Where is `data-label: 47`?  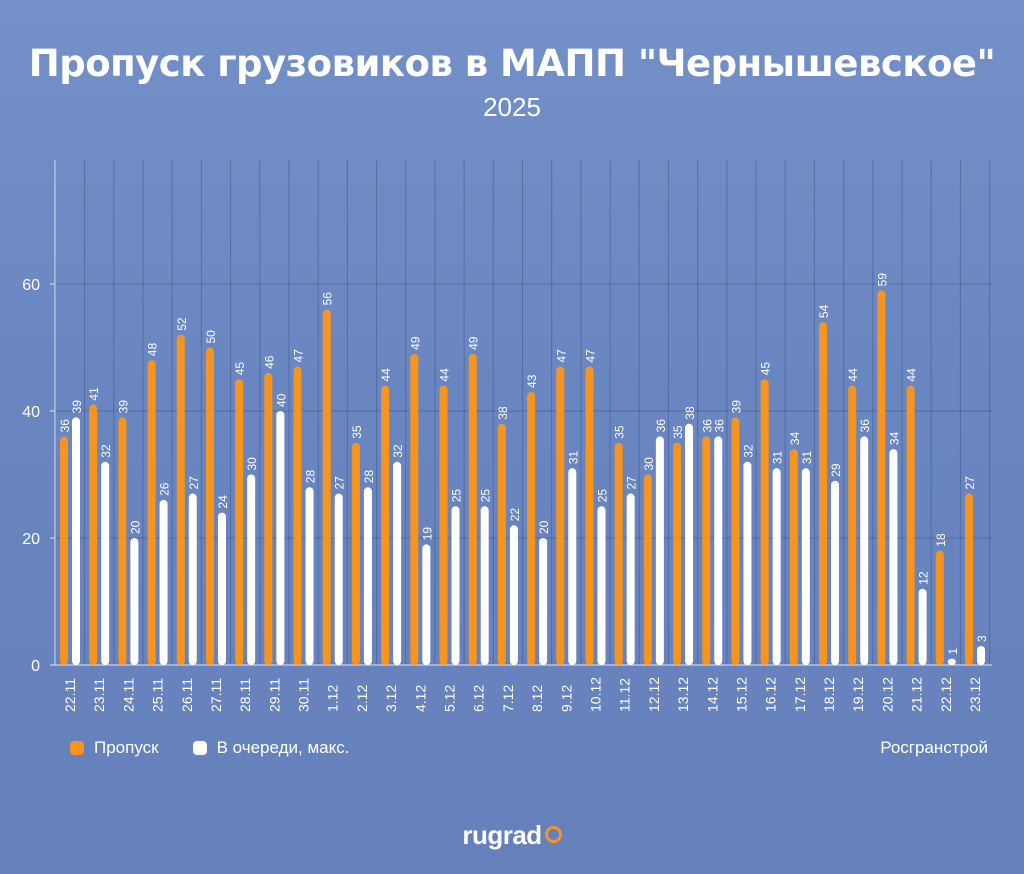
data-label: 47 is located at coordinates (561, 356).